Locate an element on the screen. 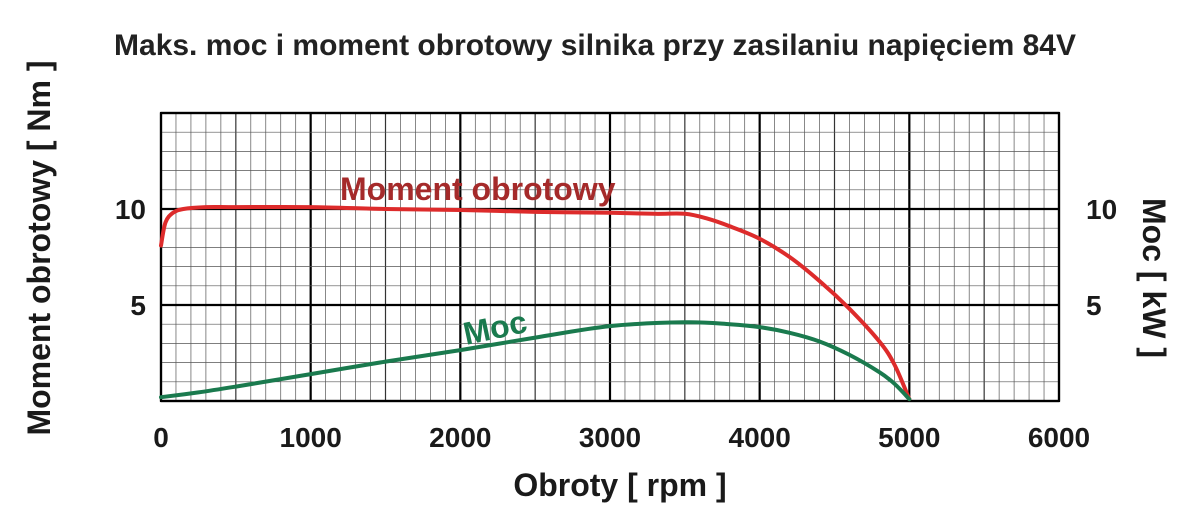 The image size is (1200, 526). series-label-moc: Moc is located at coordinates (495, 327).